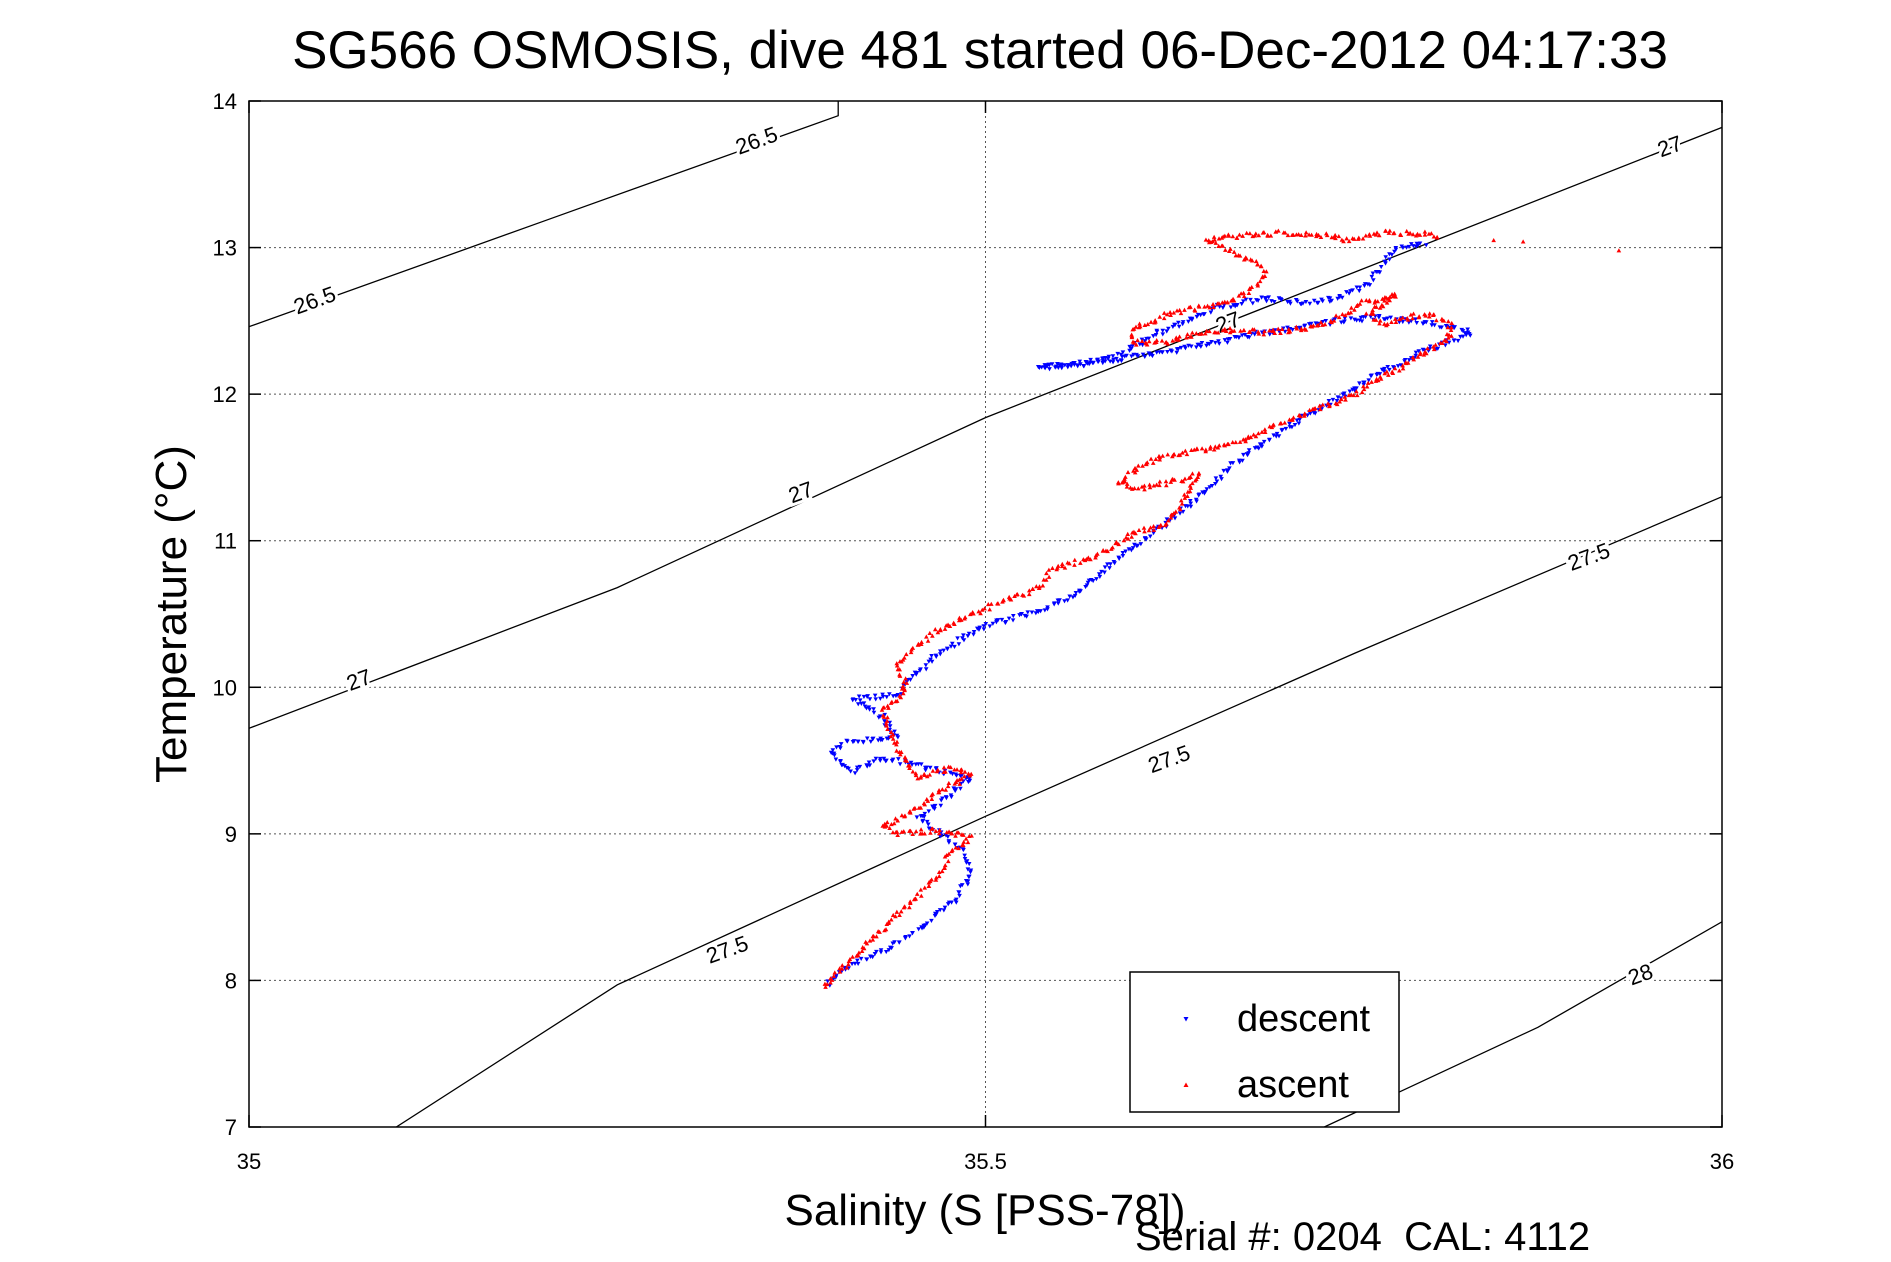 Image resolution: width=1891 pixels, height=1262 pixels. I want to click on x-axis-label: Salinity (S [PSS-78]), so click(984, 1210).